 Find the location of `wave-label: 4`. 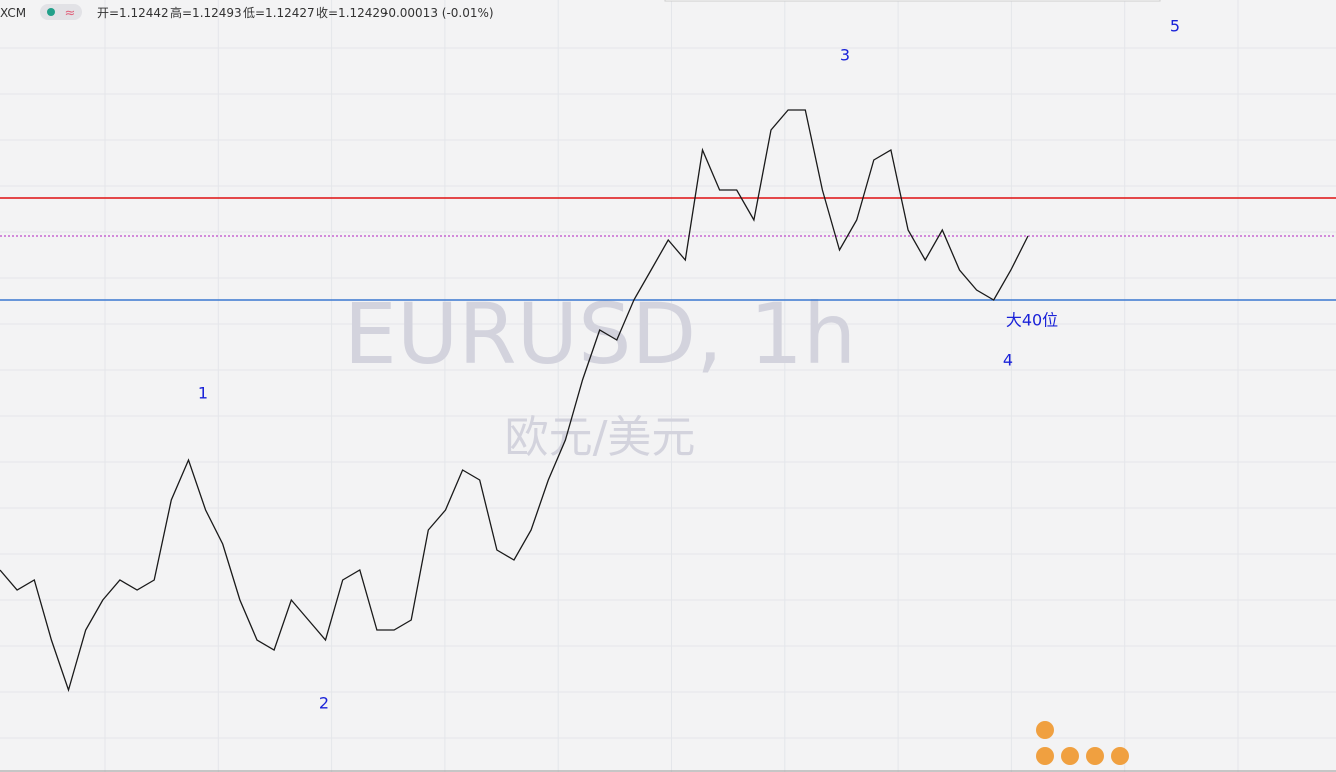

wave-label: 4 is located at coordinates (1008, 360).